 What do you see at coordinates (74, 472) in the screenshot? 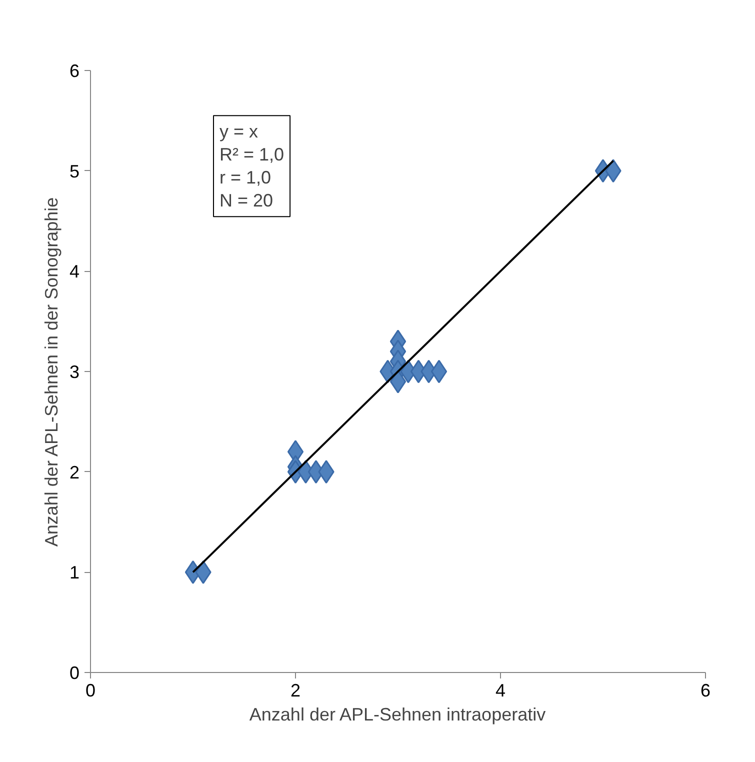
I see `y-tick-label: 2` at bounding box center [74, 472].